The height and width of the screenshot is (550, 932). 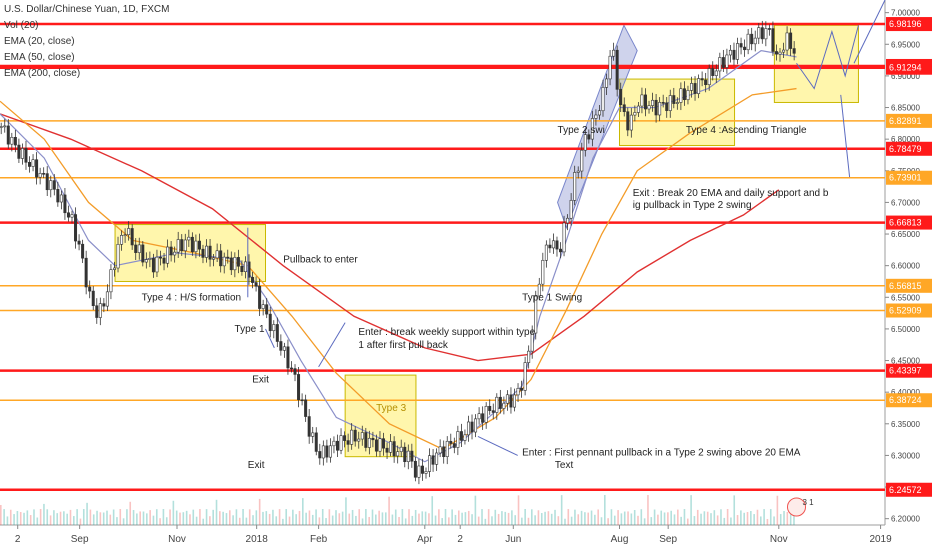 What do you see at coordinates (39, 41) in the screenshot?
I see `indicator-ema20: EMA (20, close)` at bounding box center [39, 41].